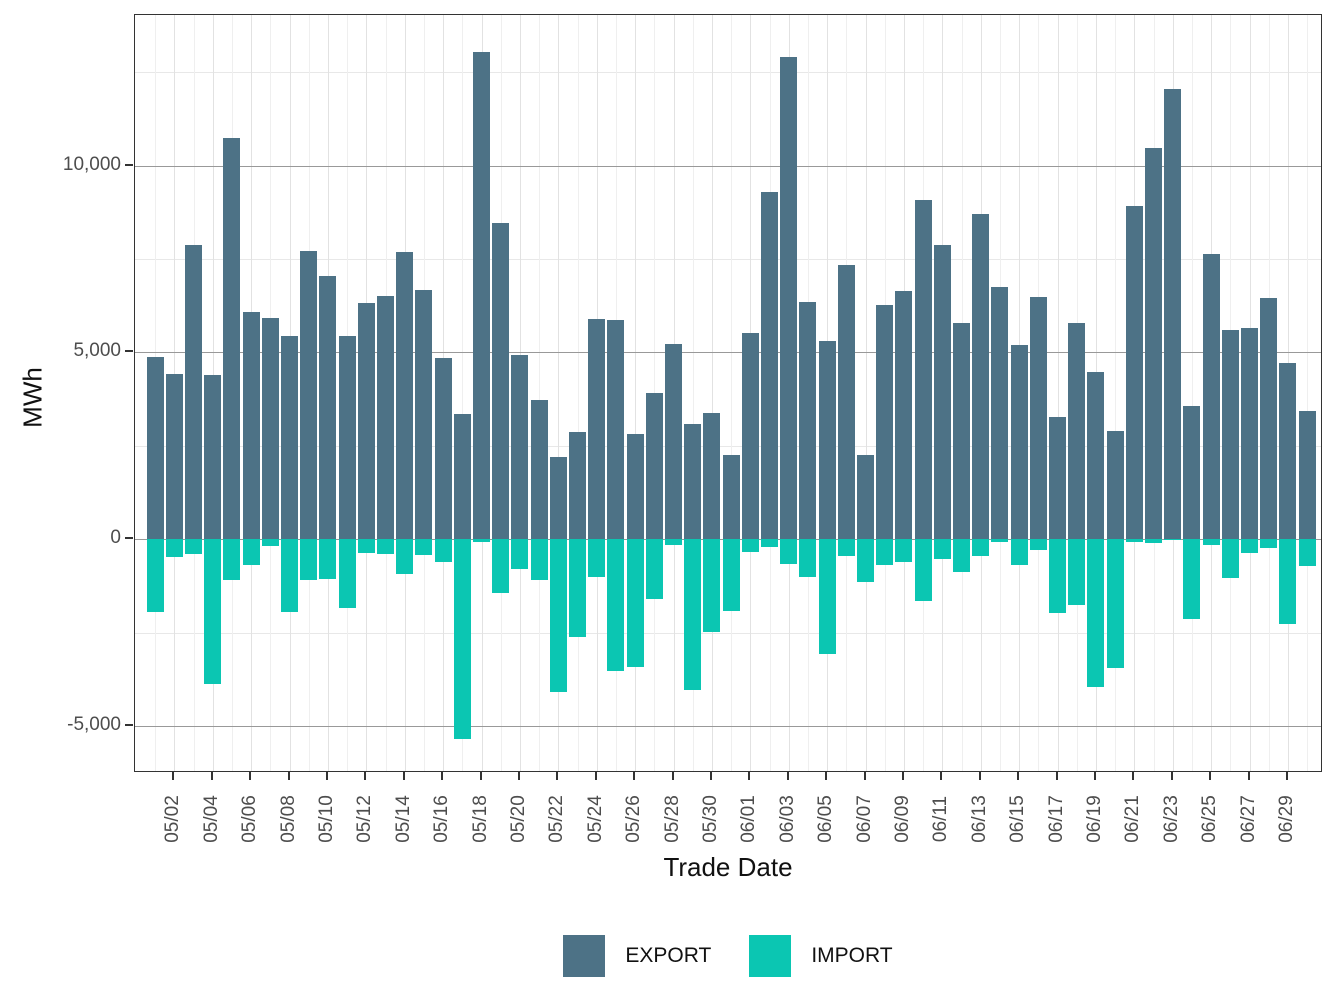 The height and width of the screenshot is (1008, 1344). I want to click on y-axis-title: MWh, so click(32, 397).